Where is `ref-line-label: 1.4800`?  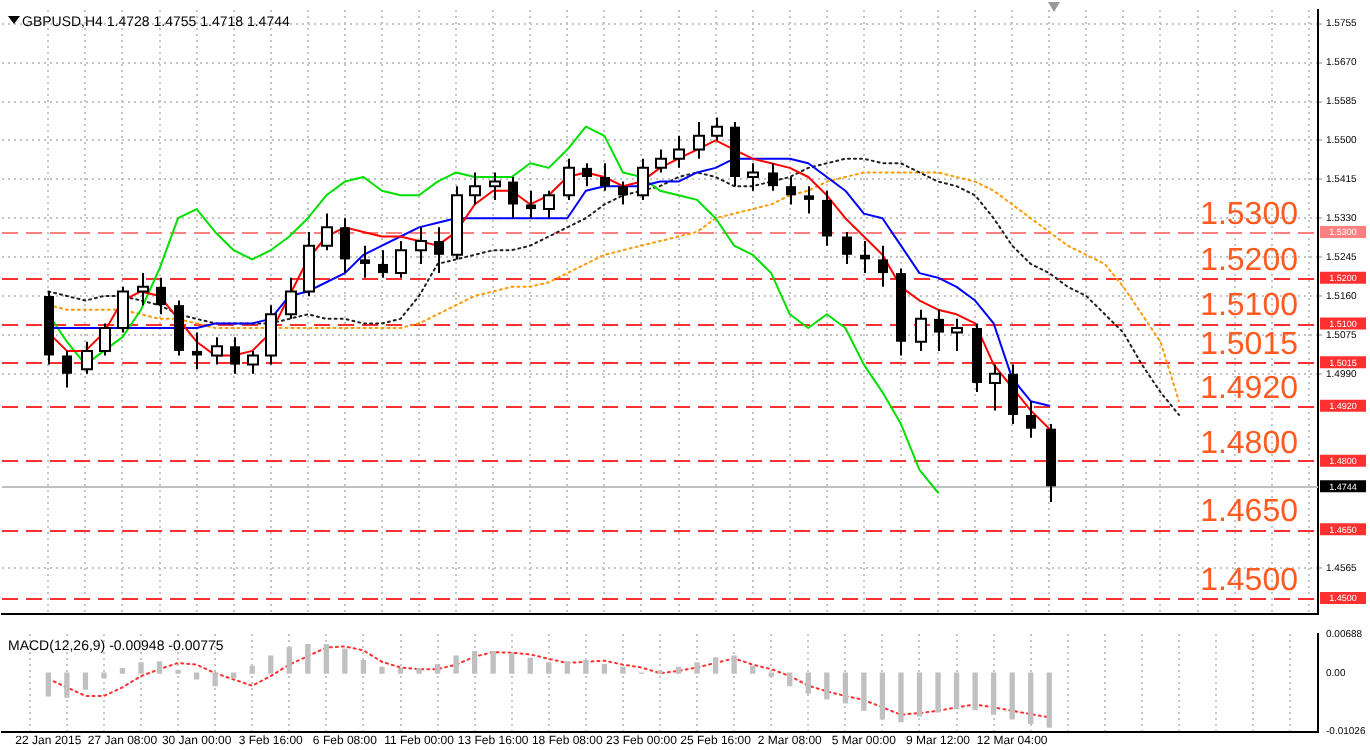 ref-line-label: 1.4800 is located at coordinates (1249, 443).